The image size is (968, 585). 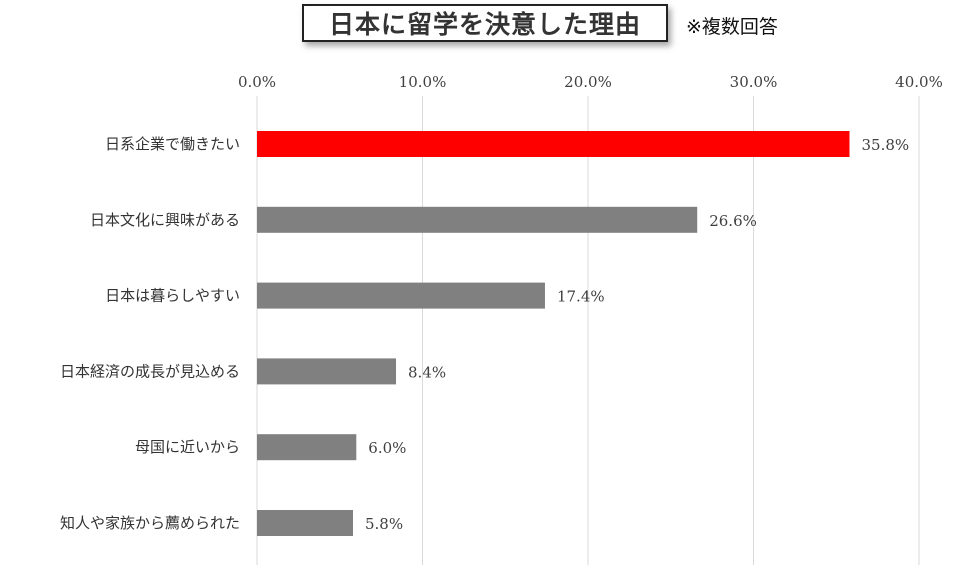 I want to click on category-label: 日本経済の成長が見込める, so click(x=150, y=371).